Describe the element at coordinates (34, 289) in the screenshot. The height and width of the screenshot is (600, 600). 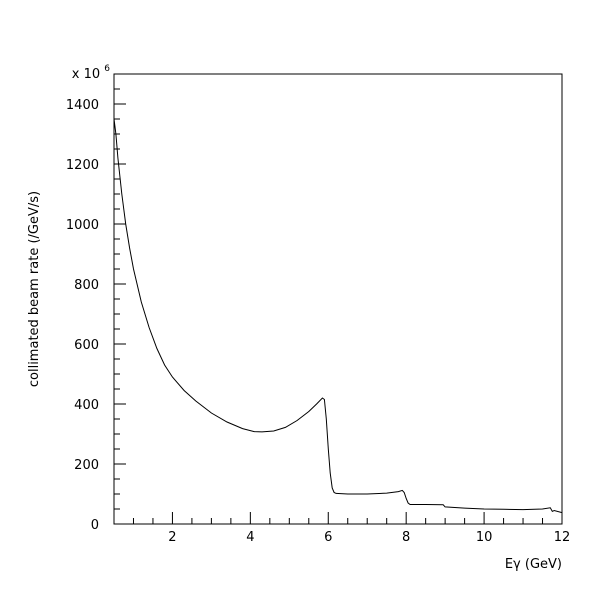
I see `y-axis-label: collimated beam rate (/GeV/s)` at that location.